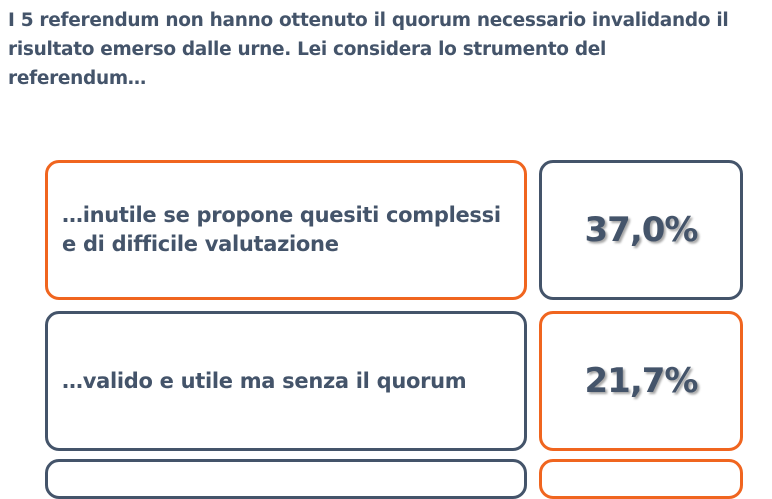 Image resolution: width=772 pixels, height=499 pixels. I want to click on answer-label: …valido e utile ma senza il quorum, so click(264, 380).